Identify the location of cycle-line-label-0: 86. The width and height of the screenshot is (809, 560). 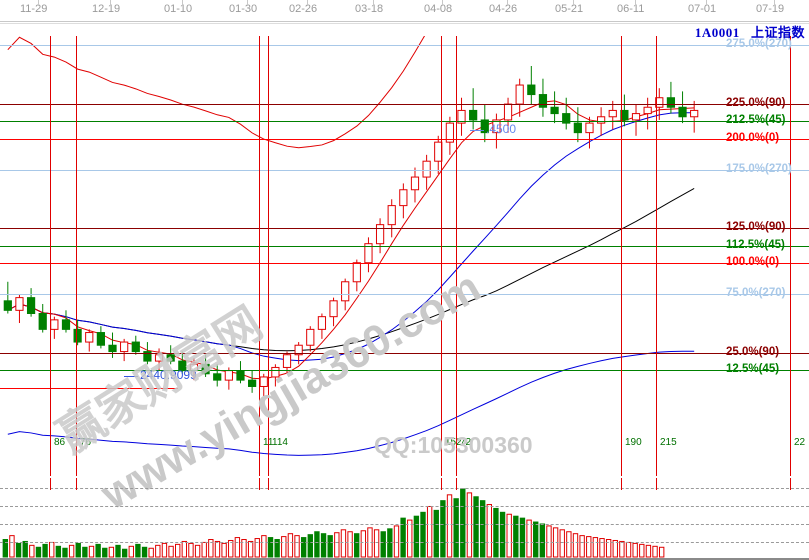
(60, 442).